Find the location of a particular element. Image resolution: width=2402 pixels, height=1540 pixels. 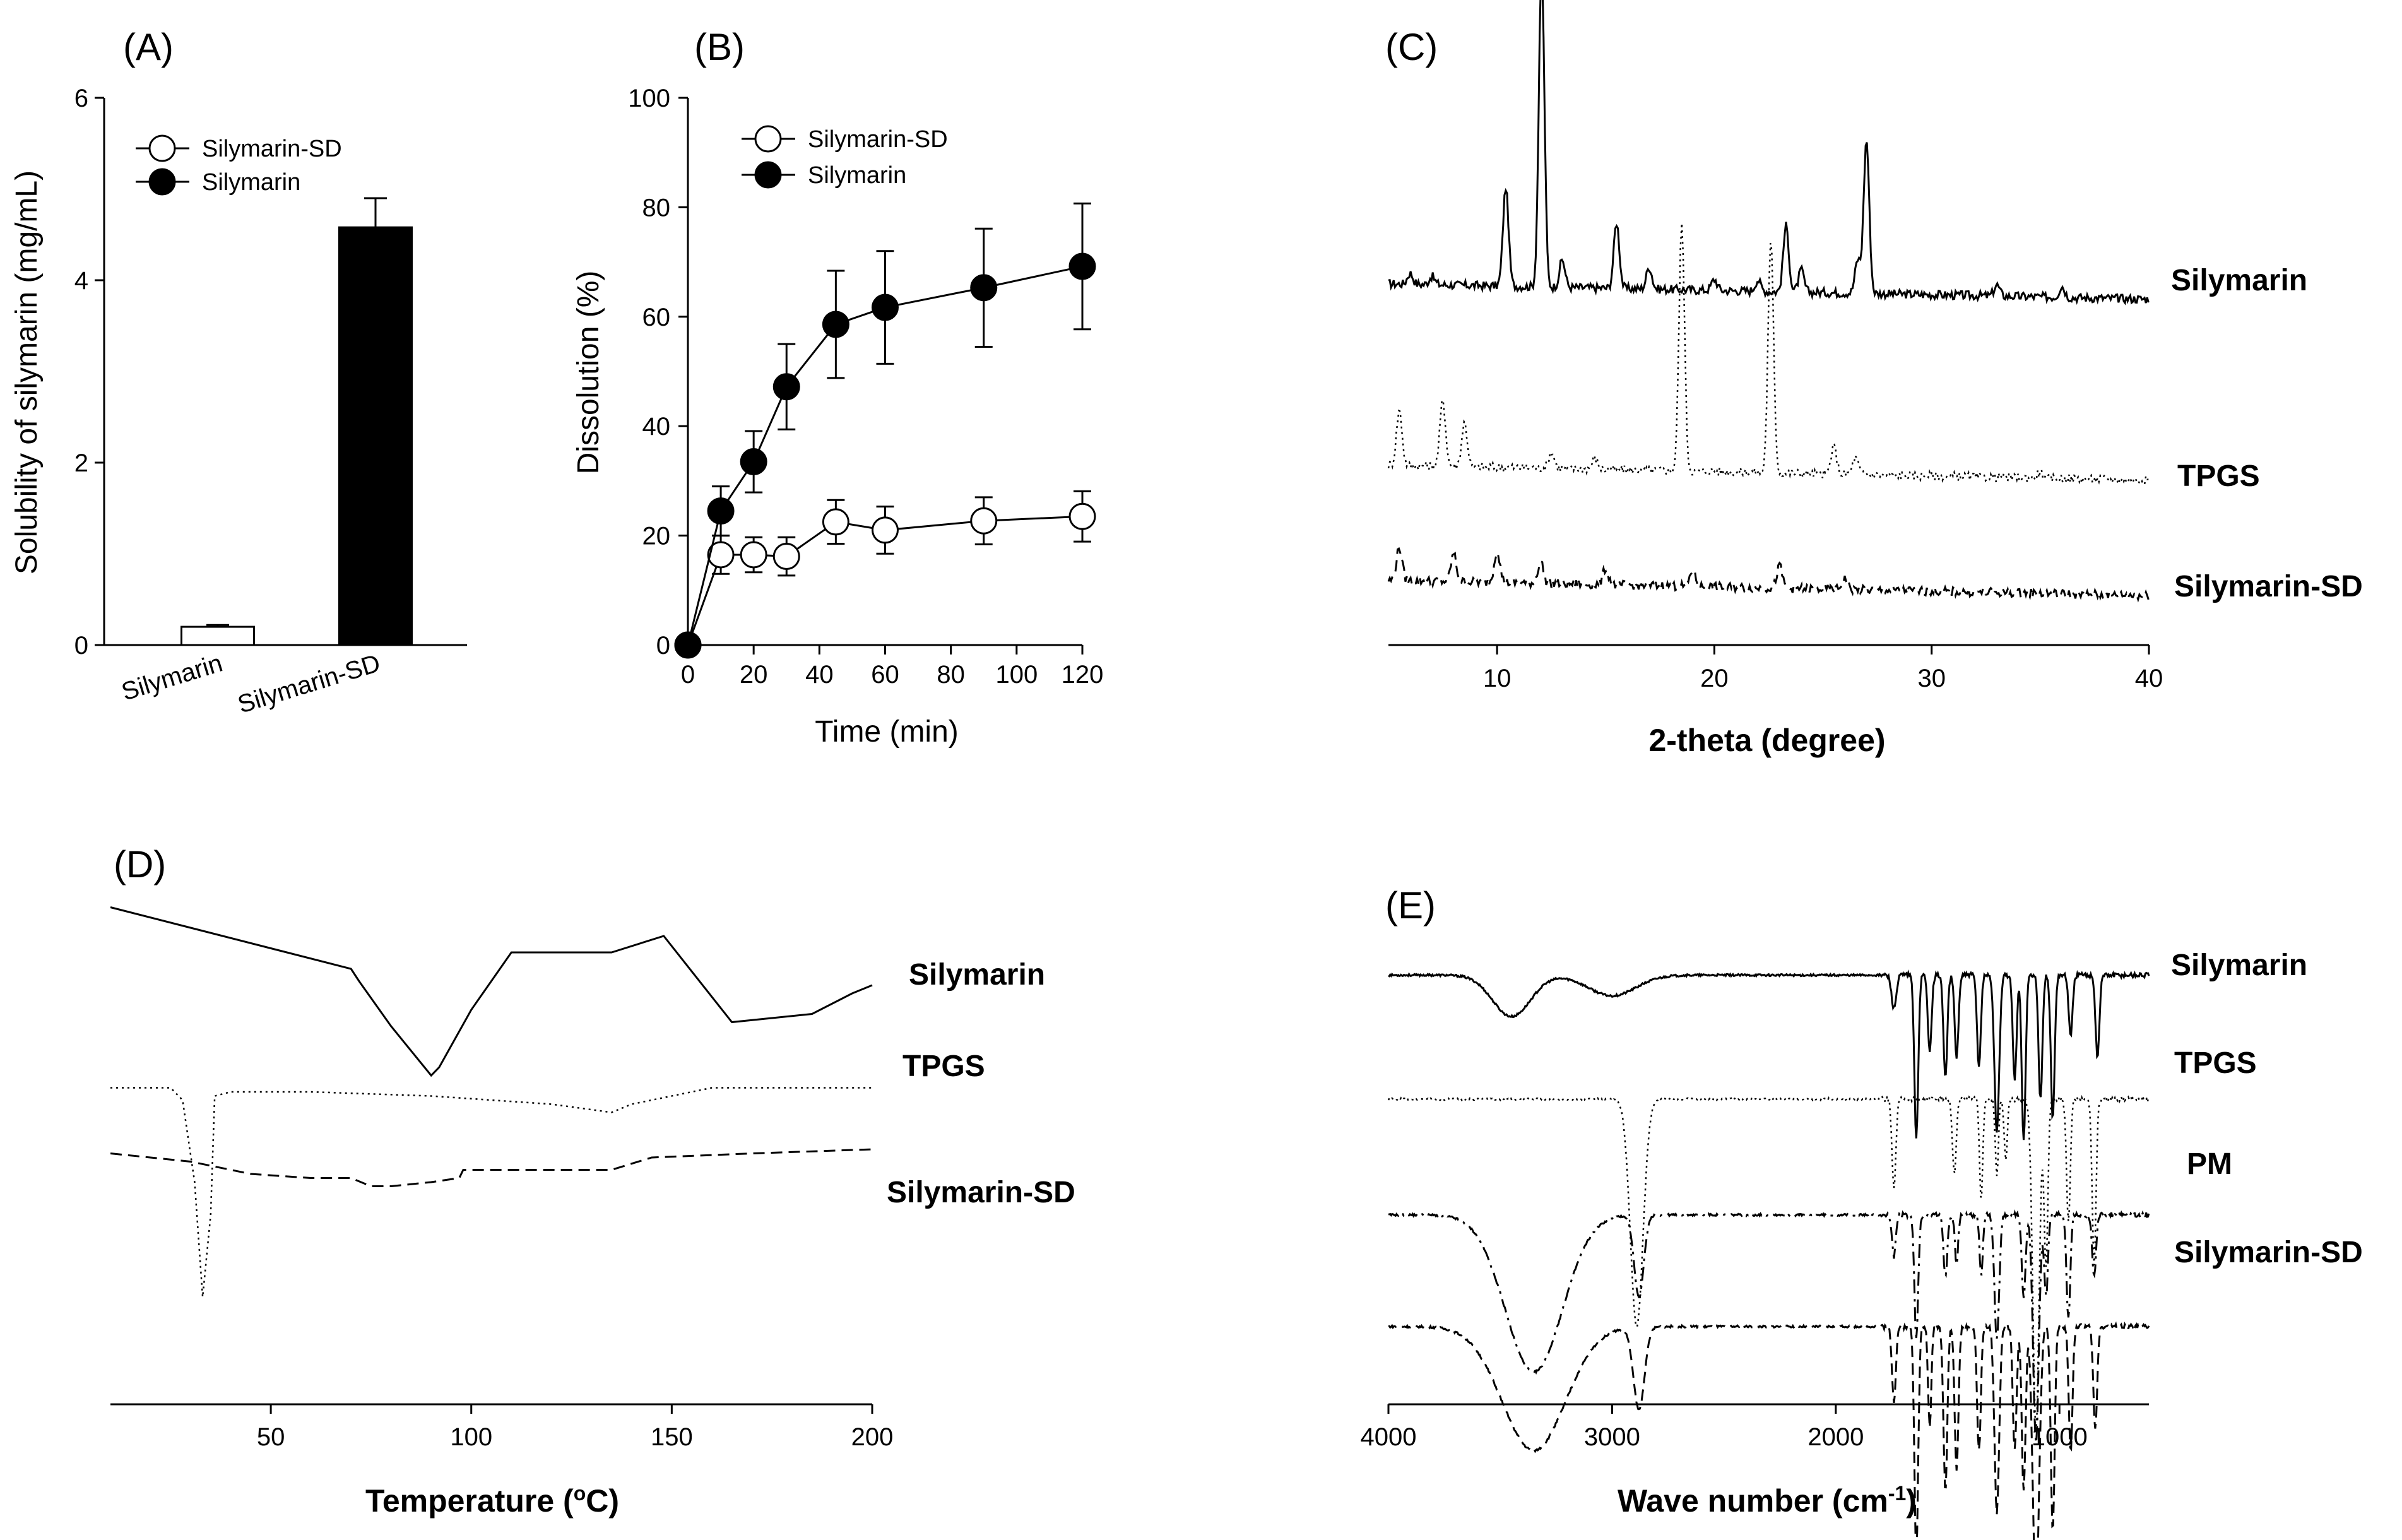

panel-b-xtick-label: 40 is located at coordinates (819, 675).